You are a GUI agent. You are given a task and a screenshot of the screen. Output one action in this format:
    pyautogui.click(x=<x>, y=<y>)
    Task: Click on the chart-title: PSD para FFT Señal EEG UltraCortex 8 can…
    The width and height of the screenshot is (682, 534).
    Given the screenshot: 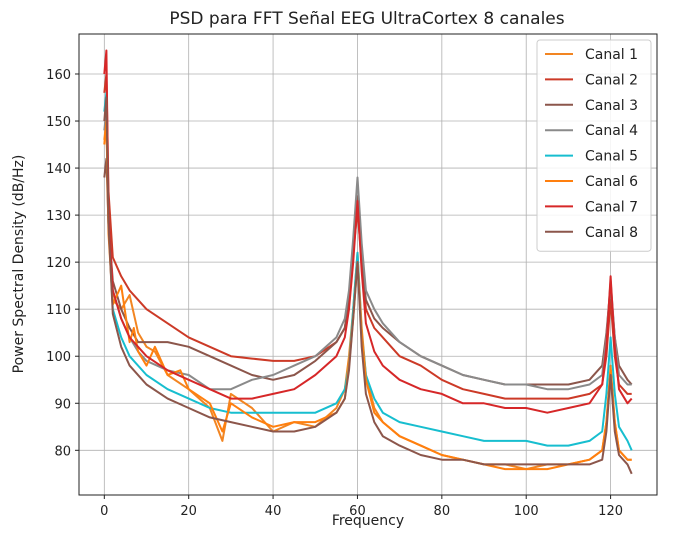 What is the action you would take?
    pyautogui.click(x=366, y=19)
    